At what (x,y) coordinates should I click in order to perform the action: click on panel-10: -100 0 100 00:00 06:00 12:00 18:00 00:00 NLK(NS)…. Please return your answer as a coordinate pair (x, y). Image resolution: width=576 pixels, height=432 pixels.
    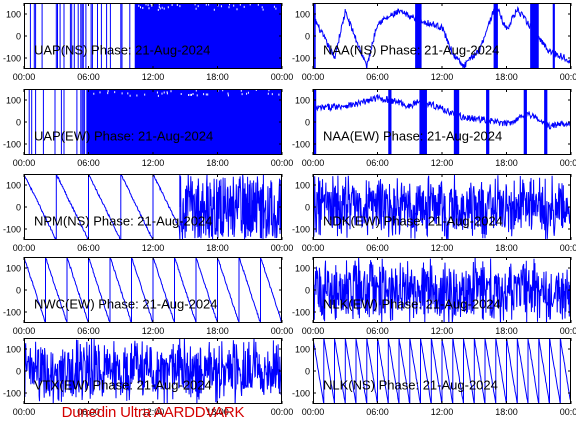
    Looking at the image, I should click on (434, 377).